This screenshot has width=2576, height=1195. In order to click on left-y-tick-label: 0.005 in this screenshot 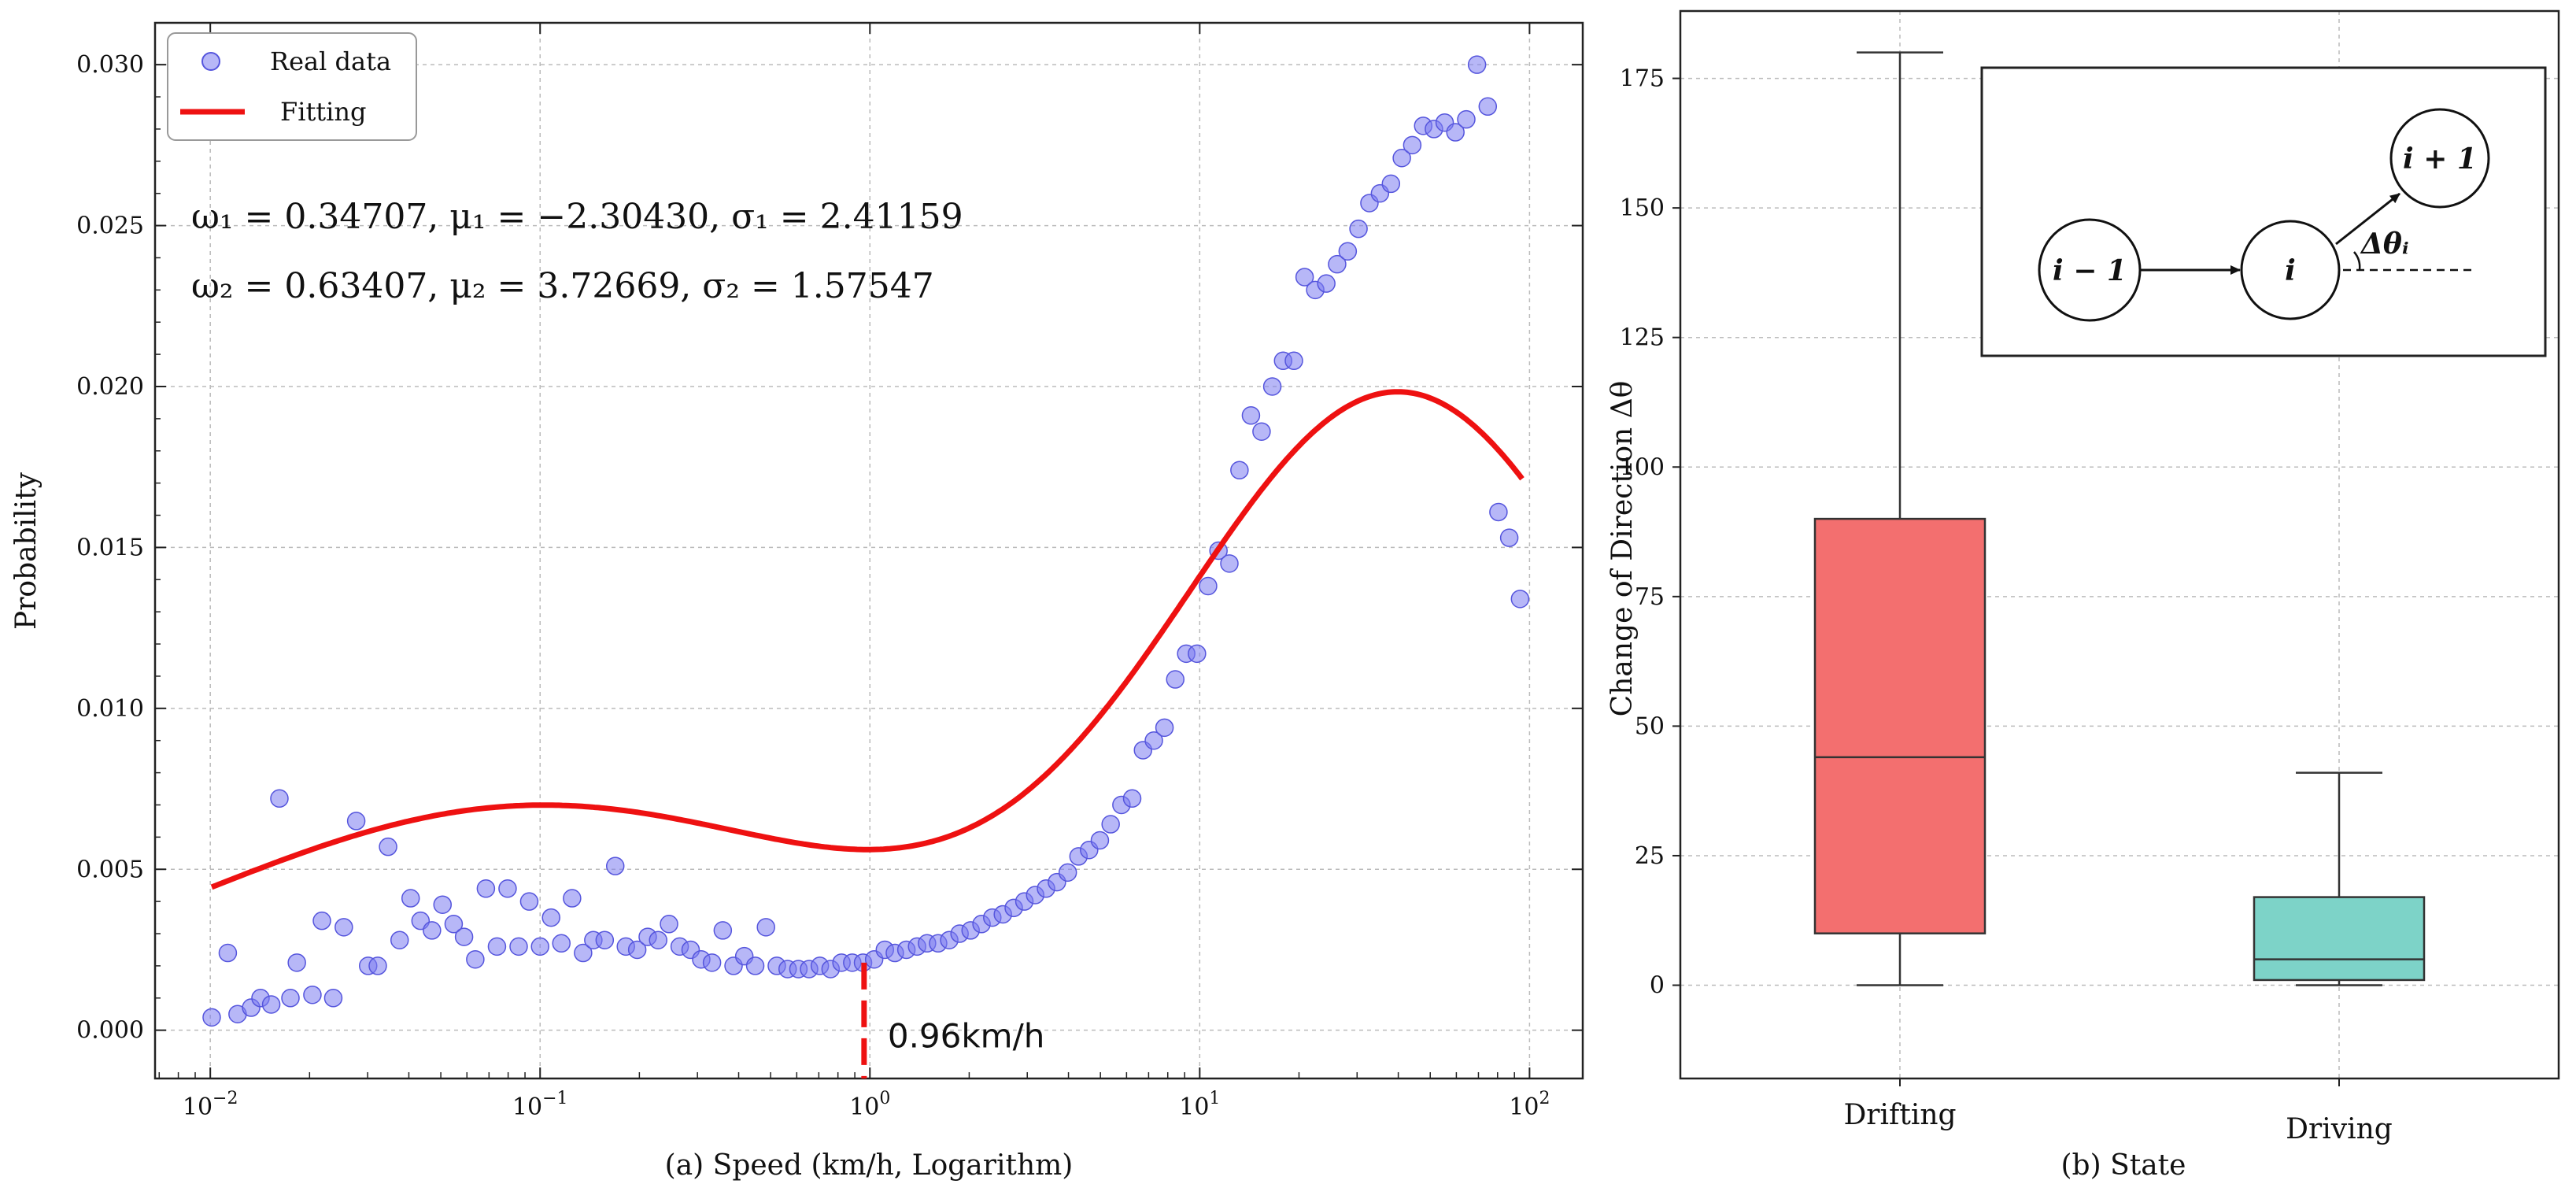, I will do `click(110, 869)`.